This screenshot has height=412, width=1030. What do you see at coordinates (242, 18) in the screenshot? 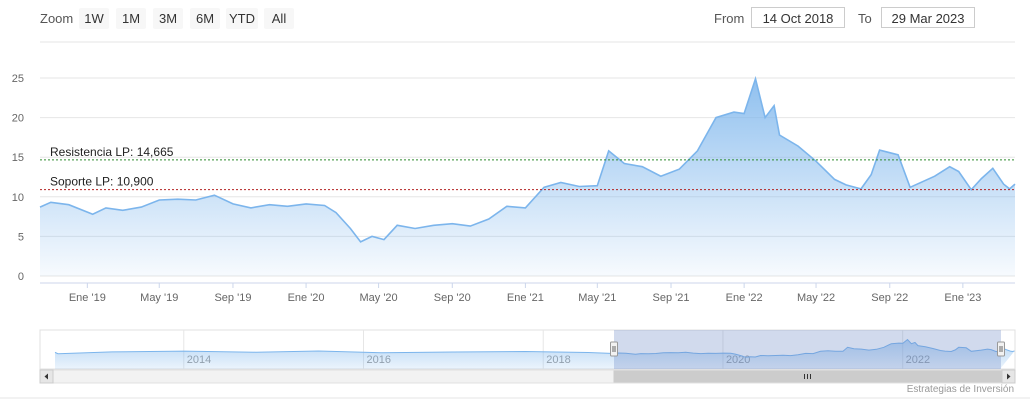
I see `zoom-ytd-button: YTD` at bounding box center [242, 18].